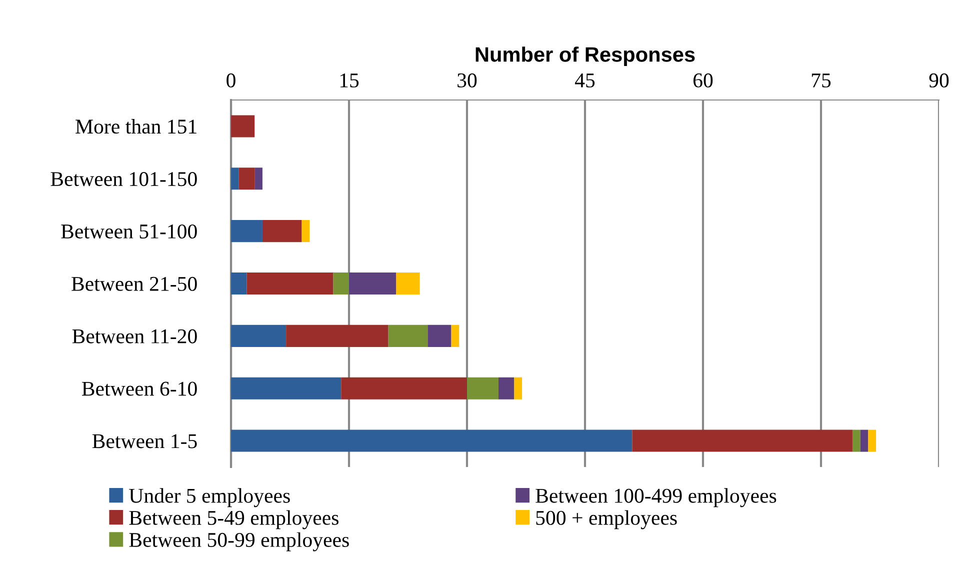 The width and height of the screenshot is (959, 576). What do you see at coordinates (349, 80) in the screenshot?
I see `x-tick-label: 15` at bounding box center [349, 80].